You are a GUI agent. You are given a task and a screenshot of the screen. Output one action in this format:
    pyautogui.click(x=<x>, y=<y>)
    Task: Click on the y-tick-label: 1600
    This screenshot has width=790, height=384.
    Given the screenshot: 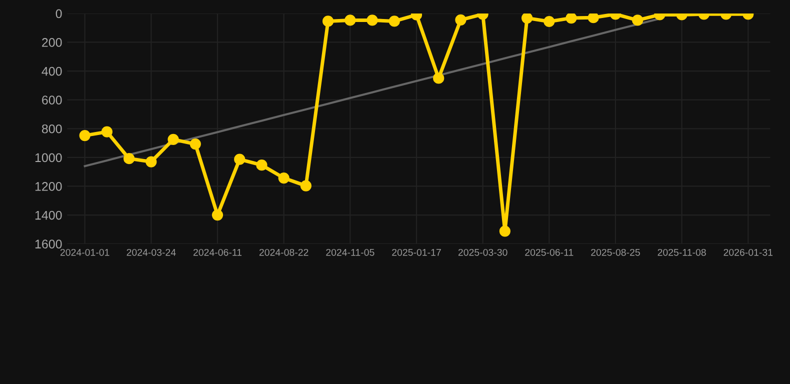 What is the action you would take?
    pyautogui.click(x=48, y=244)
    